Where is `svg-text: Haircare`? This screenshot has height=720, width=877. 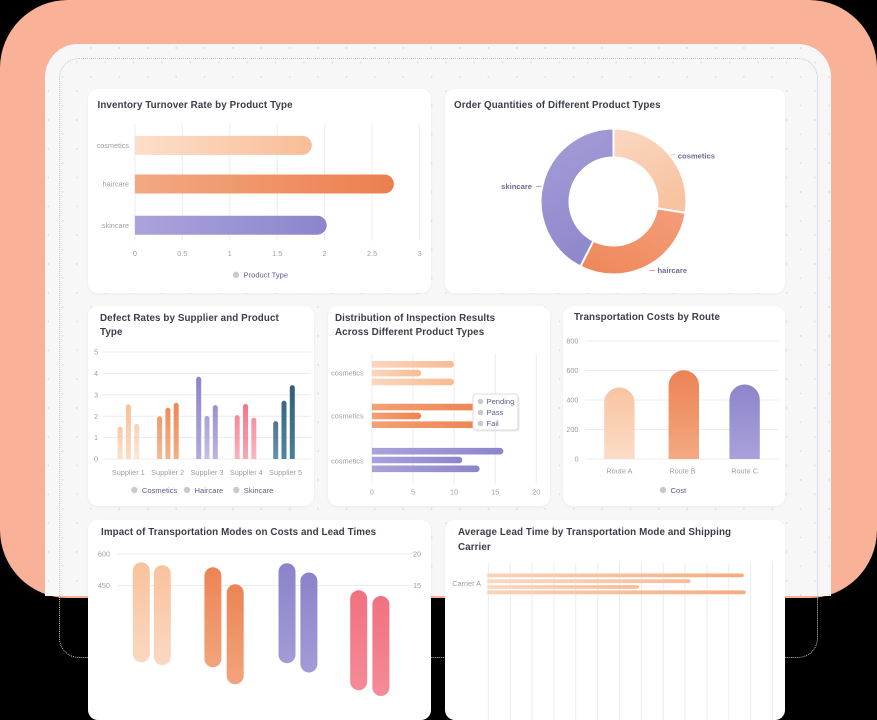 svg-text: Haircare is located at coordinates (209, 490).